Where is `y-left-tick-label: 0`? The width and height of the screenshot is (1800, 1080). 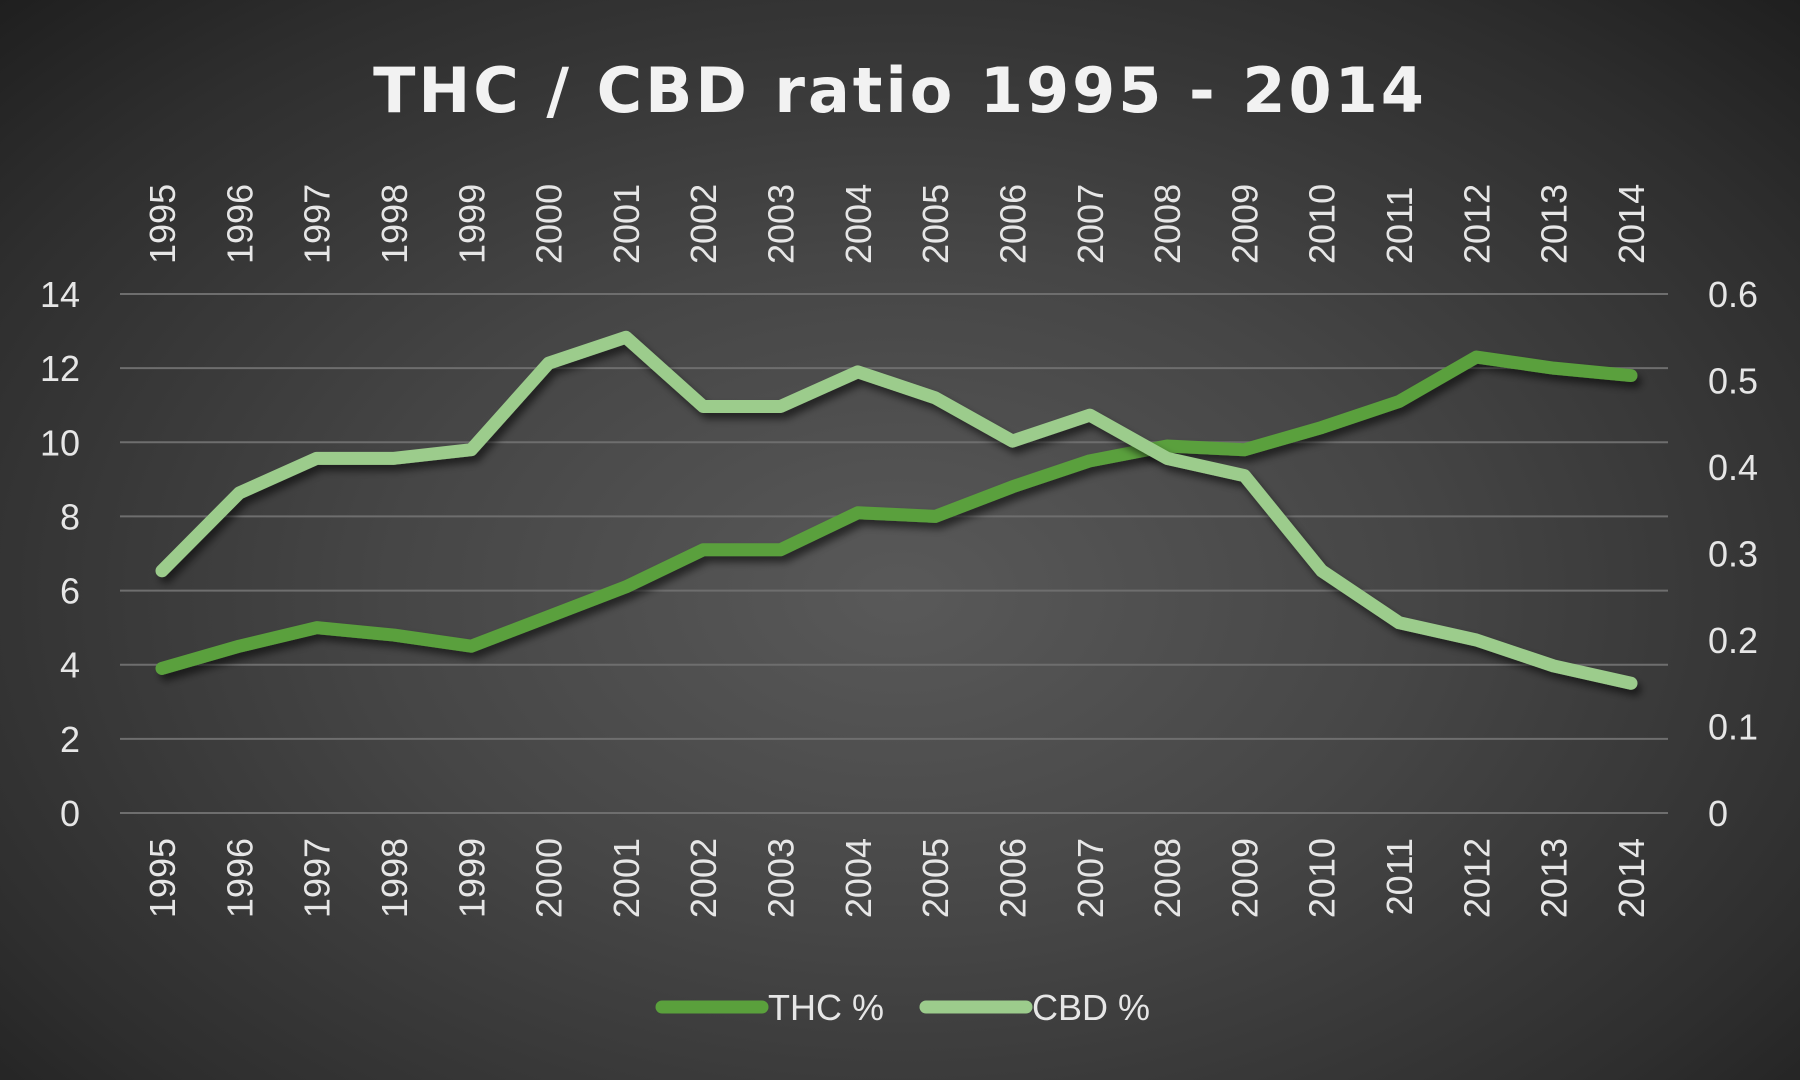
y-left-tick-label: 0 is located at coordinates (70, 813).